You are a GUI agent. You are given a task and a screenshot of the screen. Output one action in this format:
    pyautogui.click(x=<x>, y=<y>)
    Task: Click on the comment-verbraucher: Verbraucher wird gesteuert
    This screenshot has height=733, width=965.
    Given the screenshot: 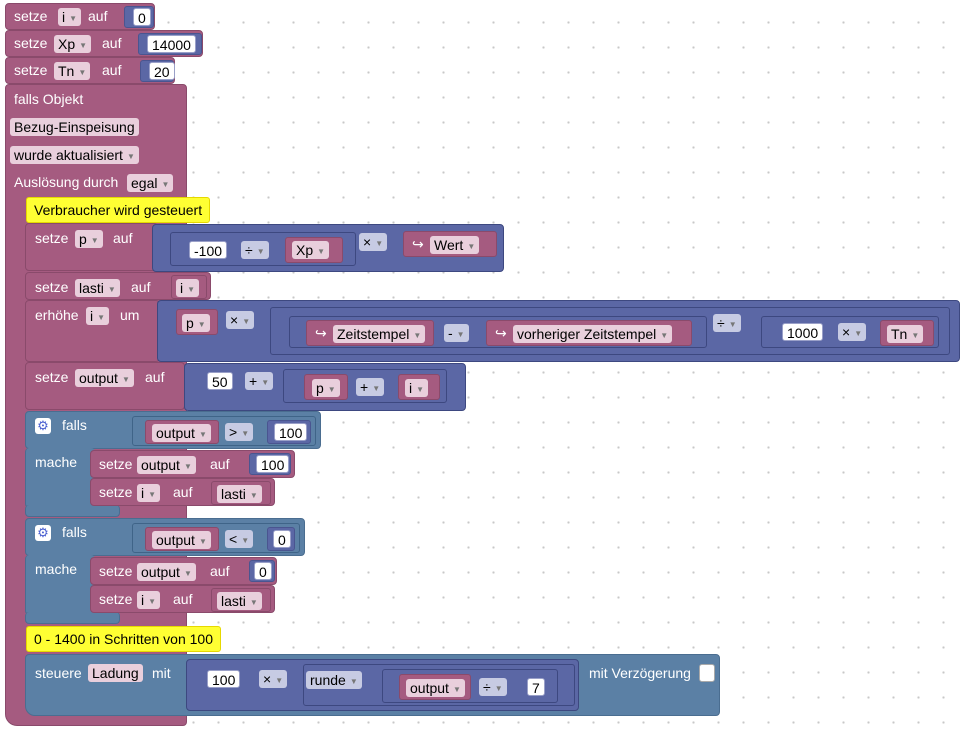 What is the action you would take?
    pyautogui.click(x=118, y=210)
    